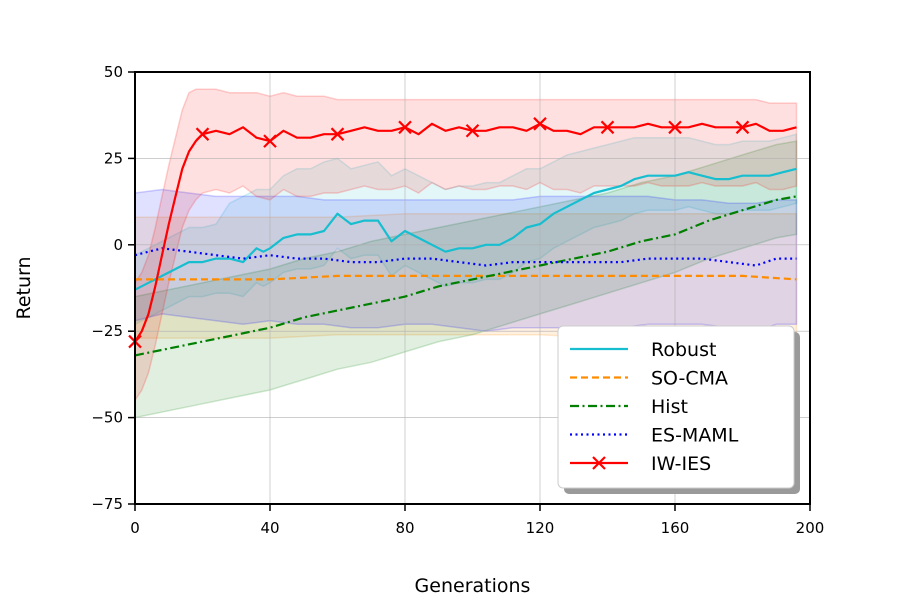 The width and height of the screenshot is (900, 600). What do you see at coordinates (675, 528) in the screenshot?
I see `x-tick-label: 160` at bounding box center [675, 528].